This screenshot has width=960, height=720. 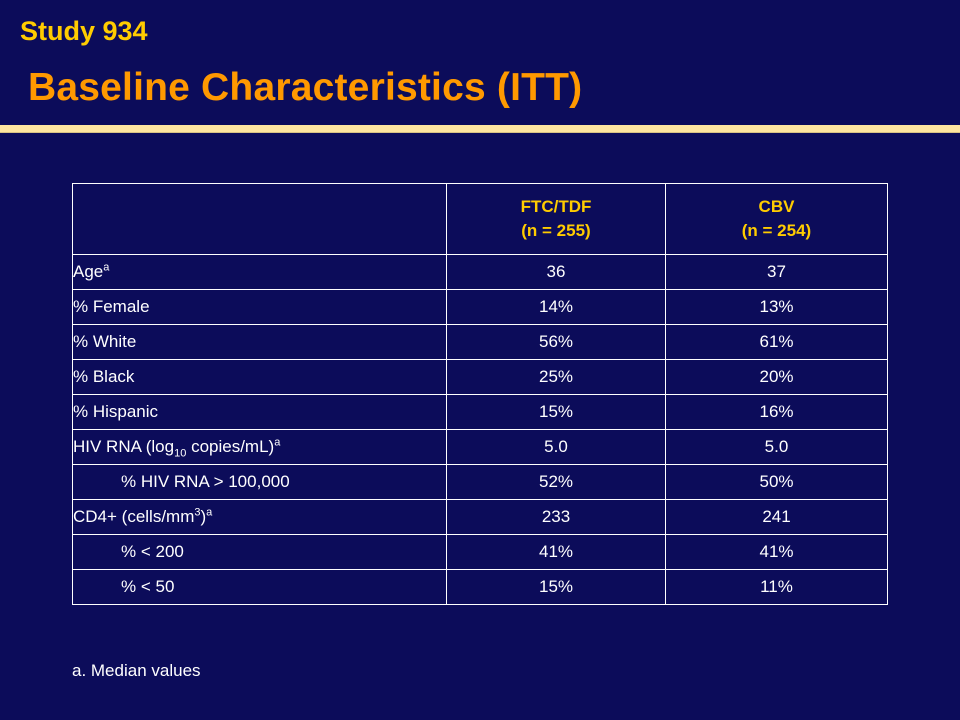 What do you see at coordinates (480, 128) in the screenshot?
I see `title-divider` at bounding box center [480, 128].